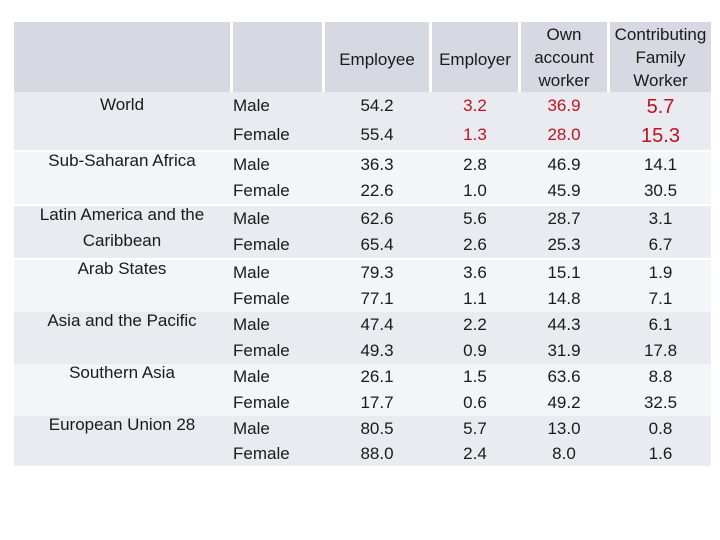 The image size is (720, 540). I want to click on value-own-account: 25.3, so click(564, 244).